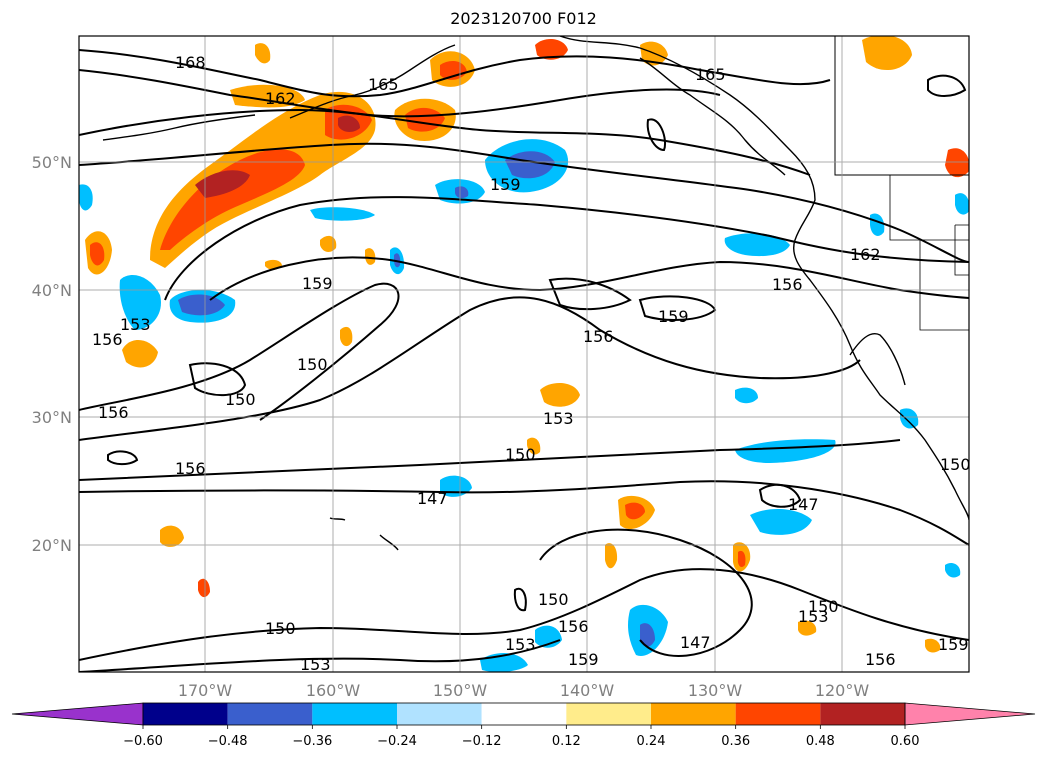  What do you see at coordinates (228, 741) in the screenshot?
I see `colorbar-tick-label: −0.48` at bounding box center [228, 741].